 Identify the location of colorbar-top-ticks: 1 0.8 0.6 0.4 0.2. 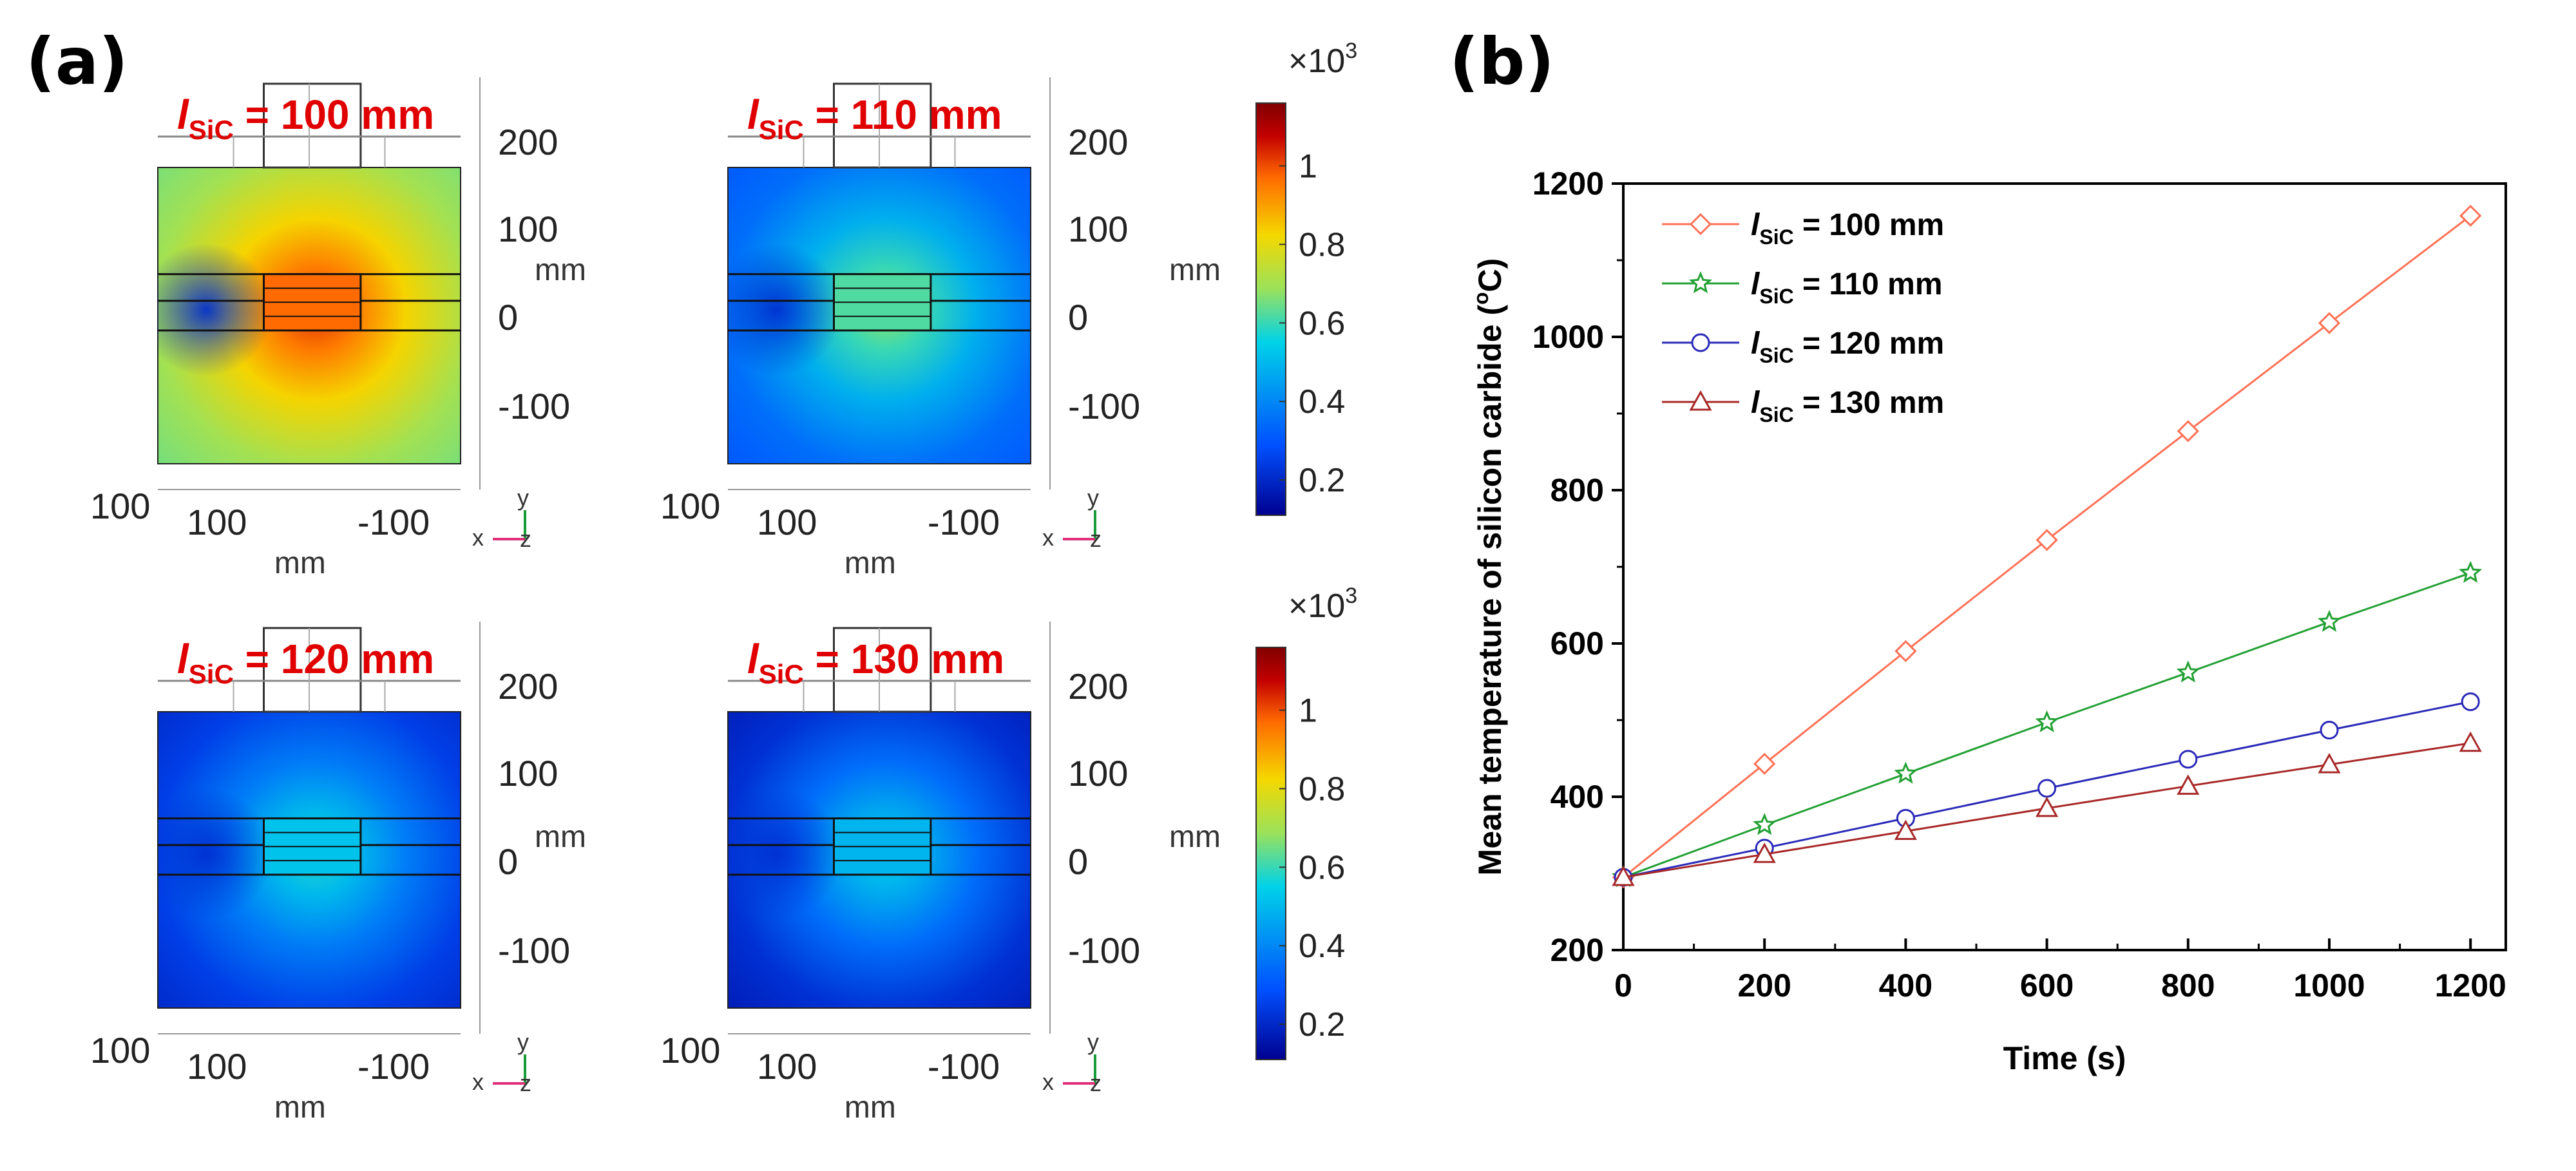
(1312, 323).